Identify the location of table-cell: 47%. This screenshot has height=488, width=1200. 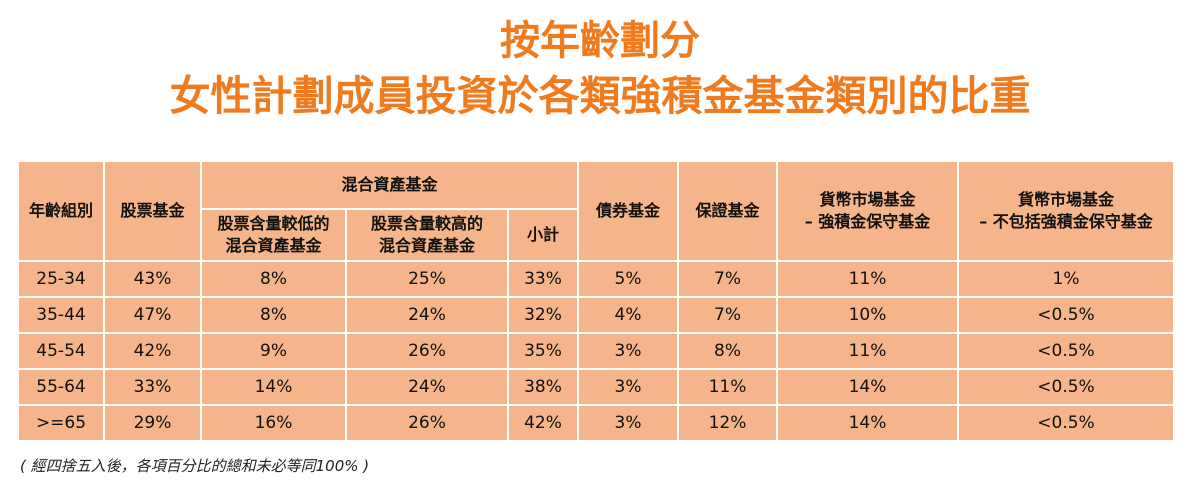
(152, 315).